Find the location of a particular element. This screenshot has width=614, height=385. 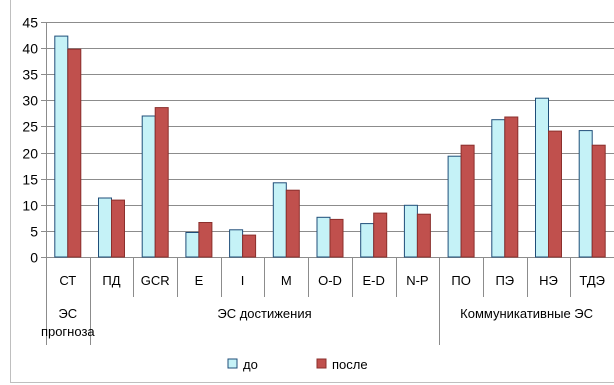

group-label: прогноза is located at coordinates (68, 331).